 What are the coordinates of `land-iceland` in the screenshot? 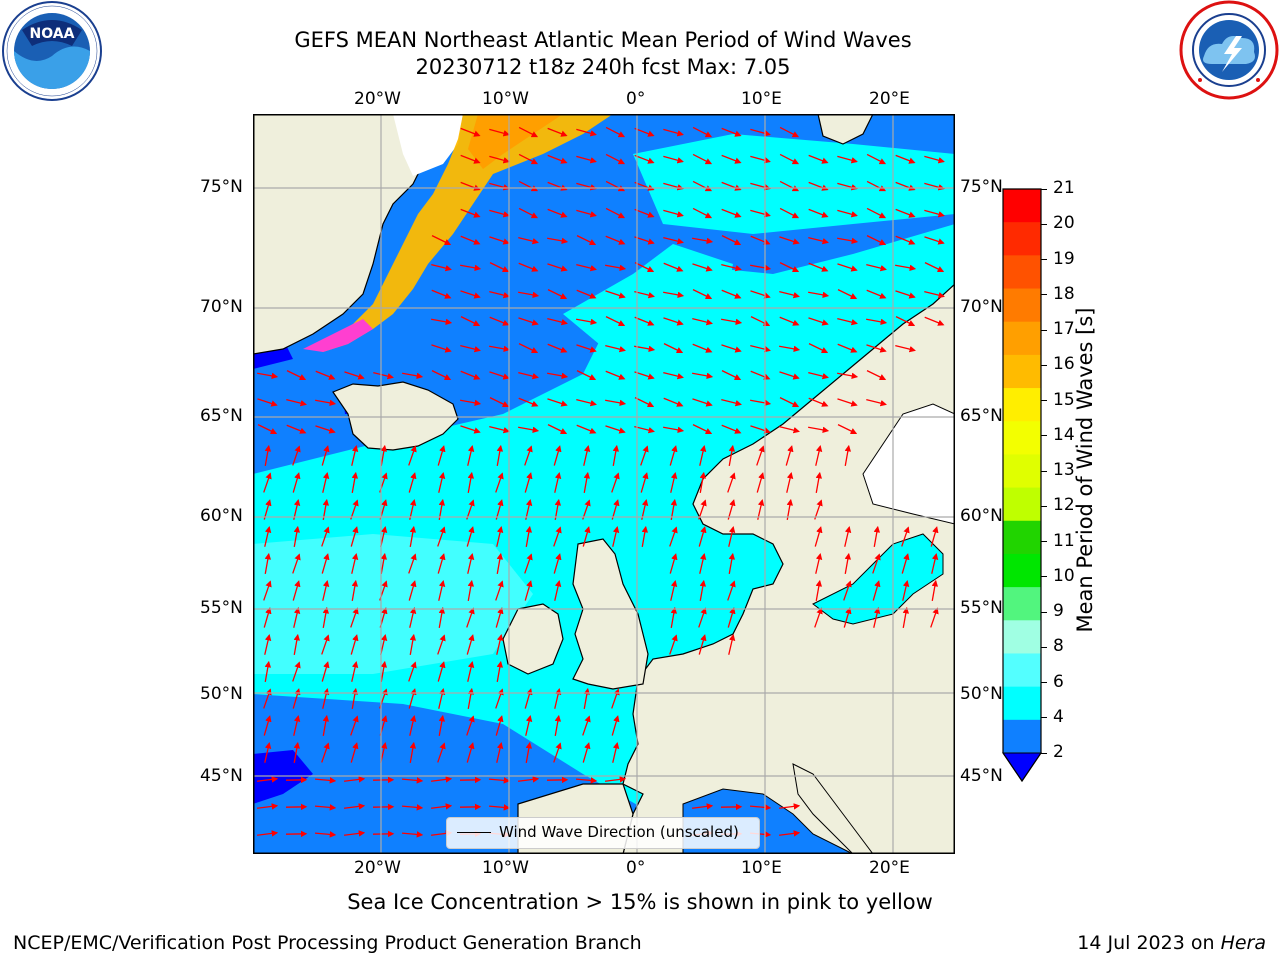 It's located at (395, 416).